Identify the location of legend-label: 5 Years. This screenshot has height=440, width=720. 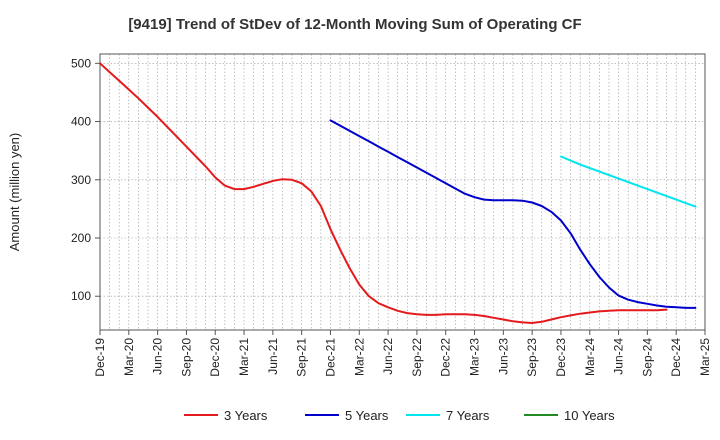
(367, 415).